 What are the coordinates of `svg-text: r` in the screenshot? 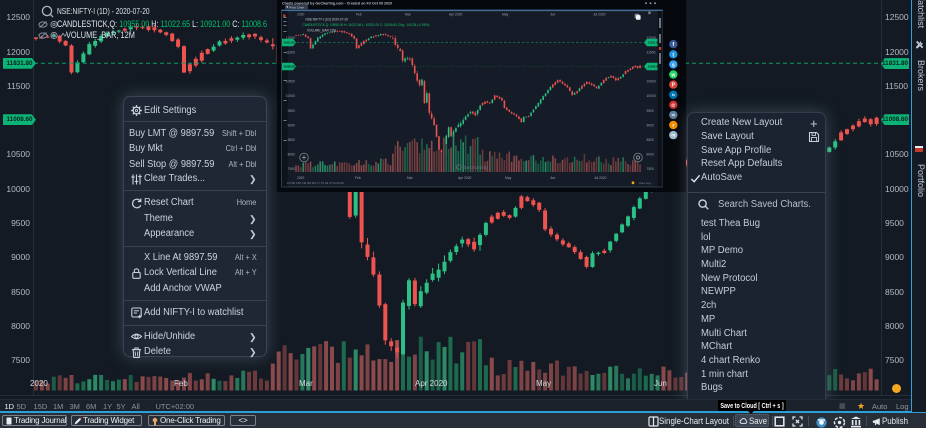 It's located at (673, 126).